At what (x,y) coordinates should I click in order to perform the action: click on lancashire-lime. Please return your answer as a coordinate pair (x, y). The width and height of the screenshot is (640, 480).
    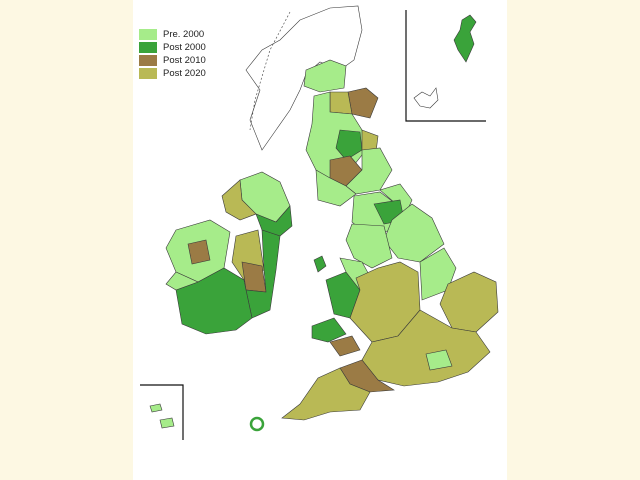
    Looking at the image, I should click on (369, 246).